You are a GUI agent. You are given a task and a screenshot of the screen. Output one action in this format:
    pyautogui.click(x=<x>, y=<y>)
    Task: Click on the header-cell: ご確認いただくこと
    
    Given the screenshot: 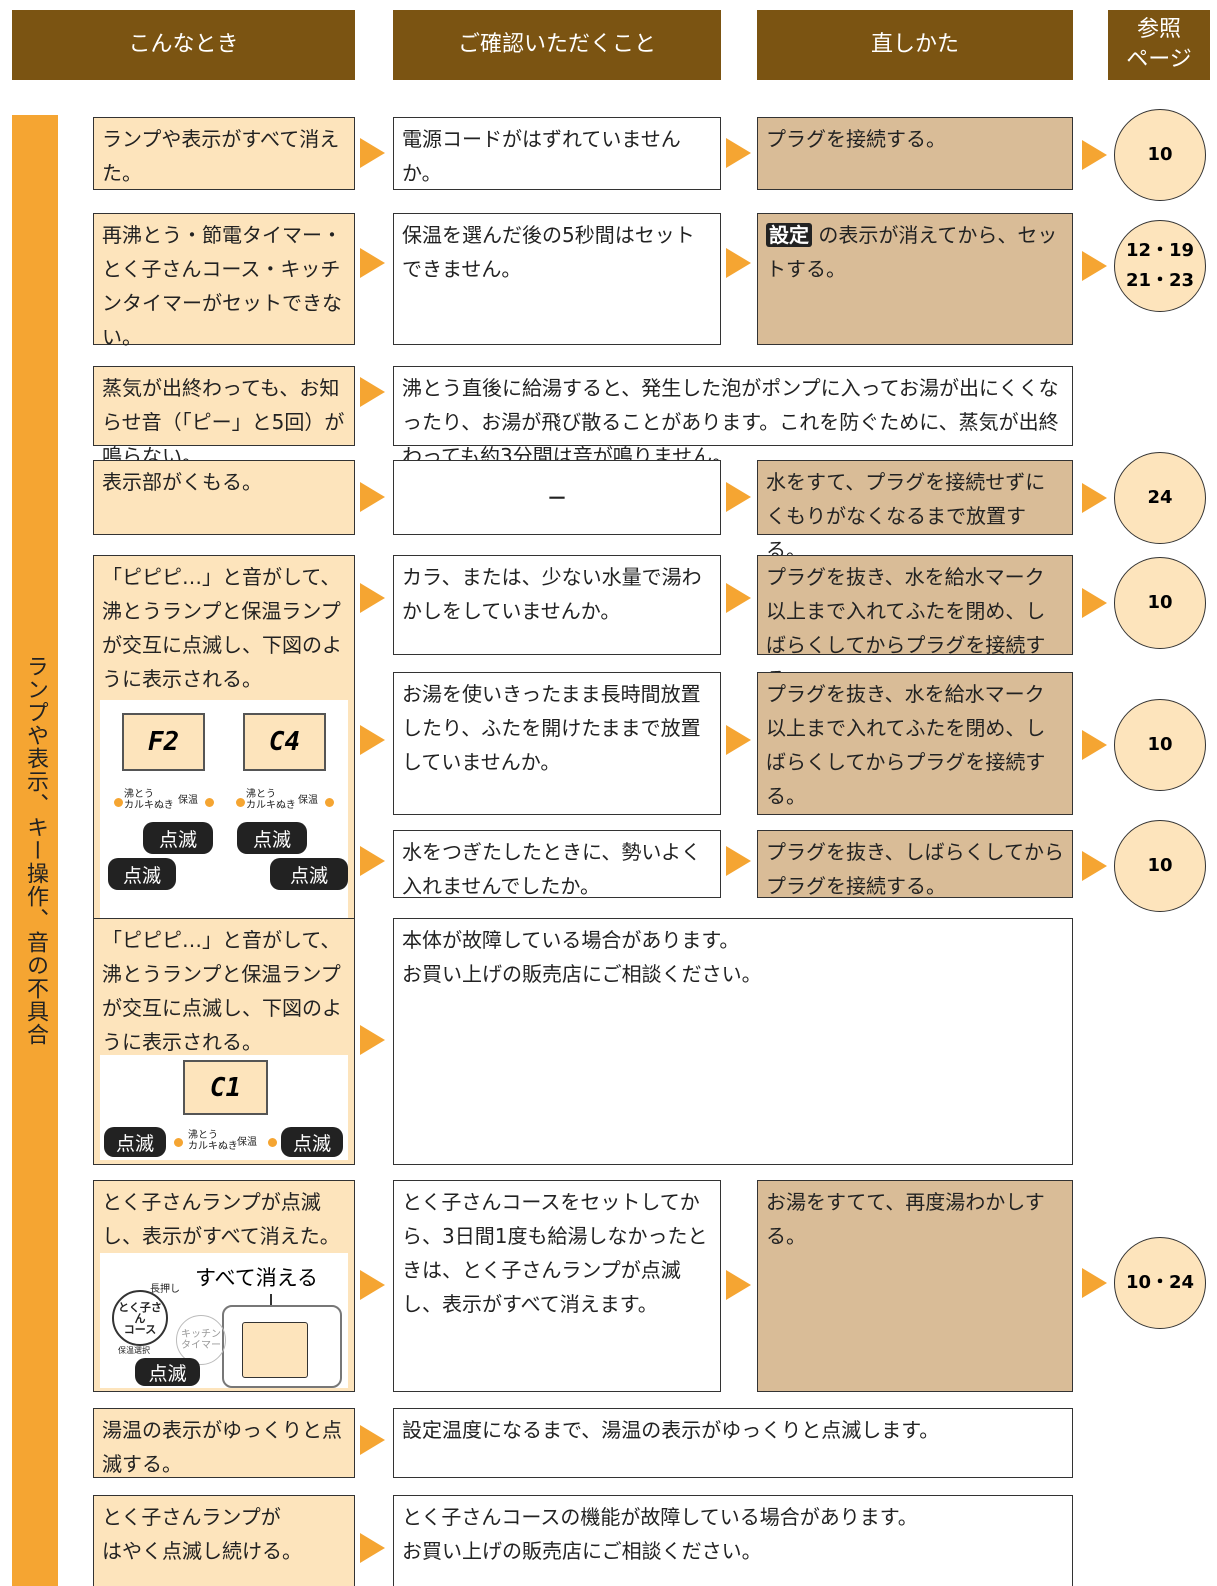 What is the action you would take?
    pyautogui.click(x=557, y=45)
    